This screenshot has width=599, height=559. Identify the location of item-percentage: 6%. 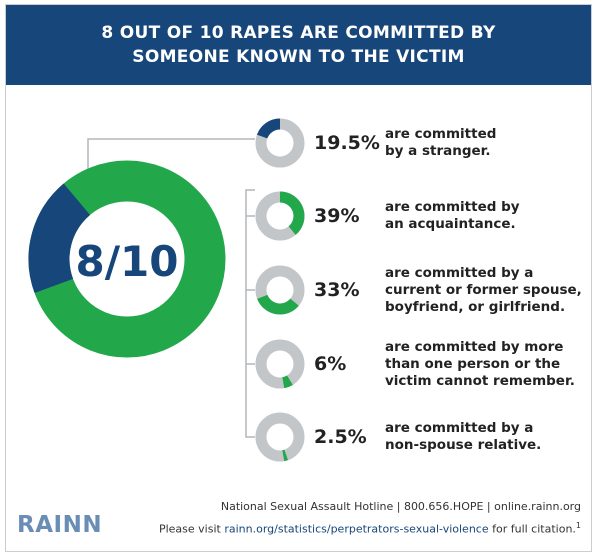
(330, 364).